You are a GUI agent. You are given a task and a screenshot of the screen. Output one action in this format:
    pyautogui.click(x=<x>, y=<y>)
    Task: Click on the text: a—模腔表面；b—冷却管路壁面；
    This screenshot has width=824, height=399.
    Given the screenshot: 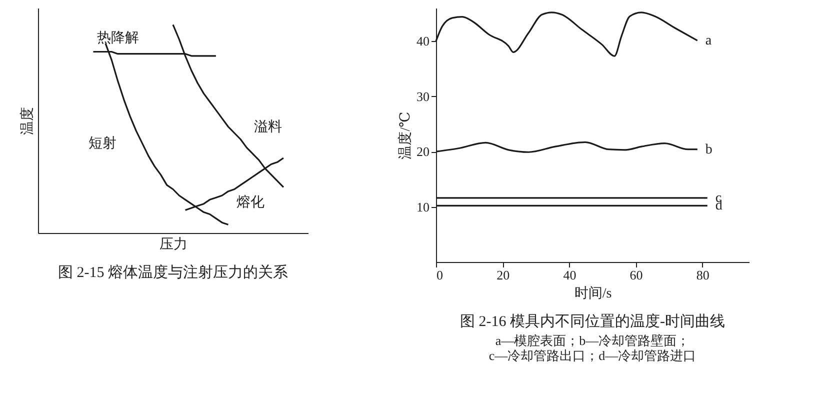 What is the action you would take?
    pyautogui.click(x=592, y=340)
    